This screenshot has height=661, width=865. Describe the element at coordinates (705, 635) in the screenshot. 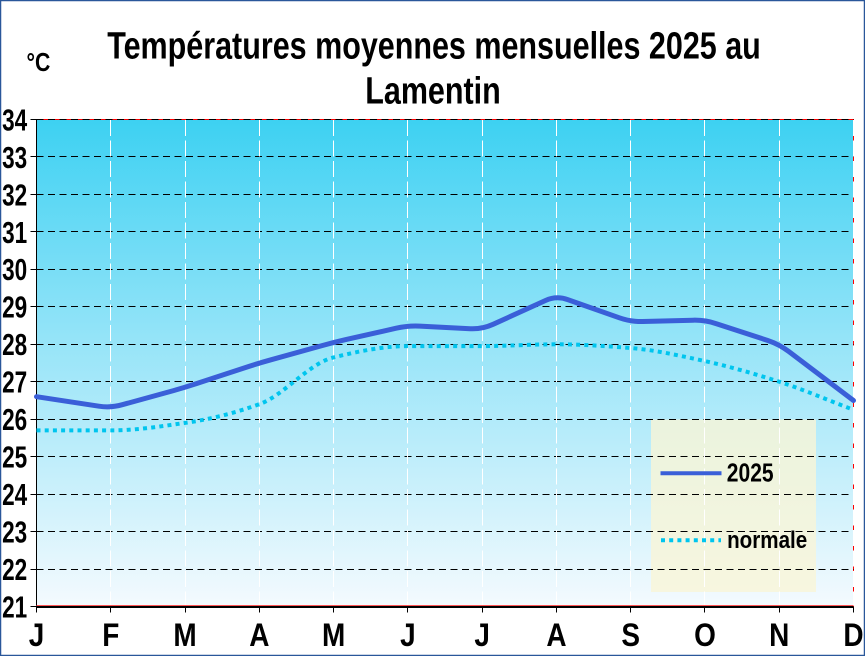

I see `svg-text: O` at that location.